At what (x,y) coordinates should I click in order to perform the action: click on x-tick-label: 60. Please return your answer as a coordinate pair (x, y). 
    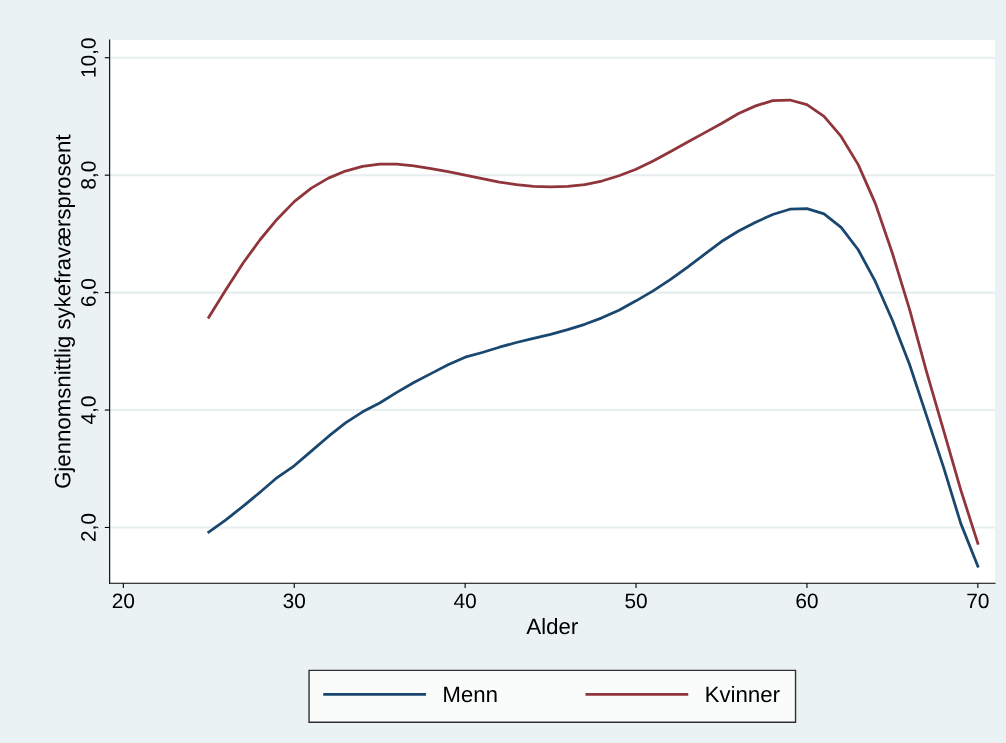
    Looking at the image, I should click on (807, 601).